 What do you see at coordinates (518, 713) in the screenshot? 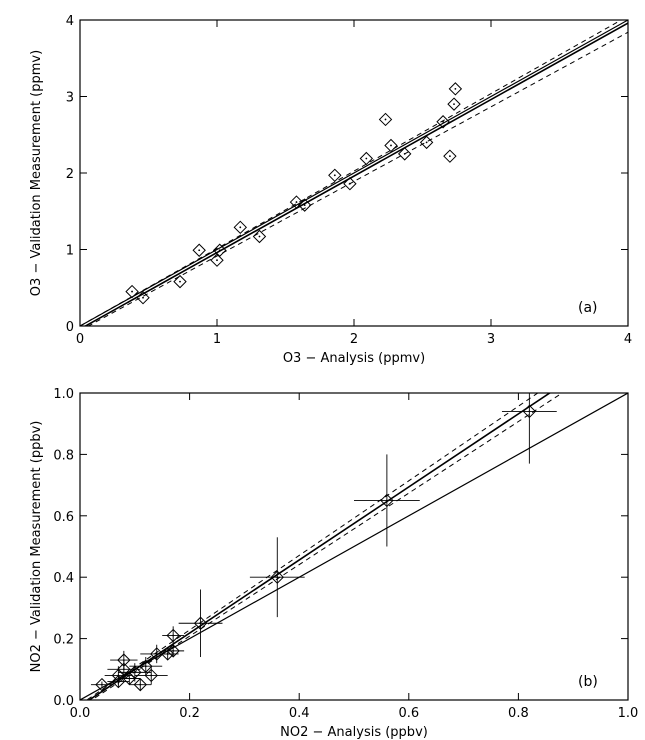
I see `x-tick-label: 0.8` at bounding box center [518, 713].